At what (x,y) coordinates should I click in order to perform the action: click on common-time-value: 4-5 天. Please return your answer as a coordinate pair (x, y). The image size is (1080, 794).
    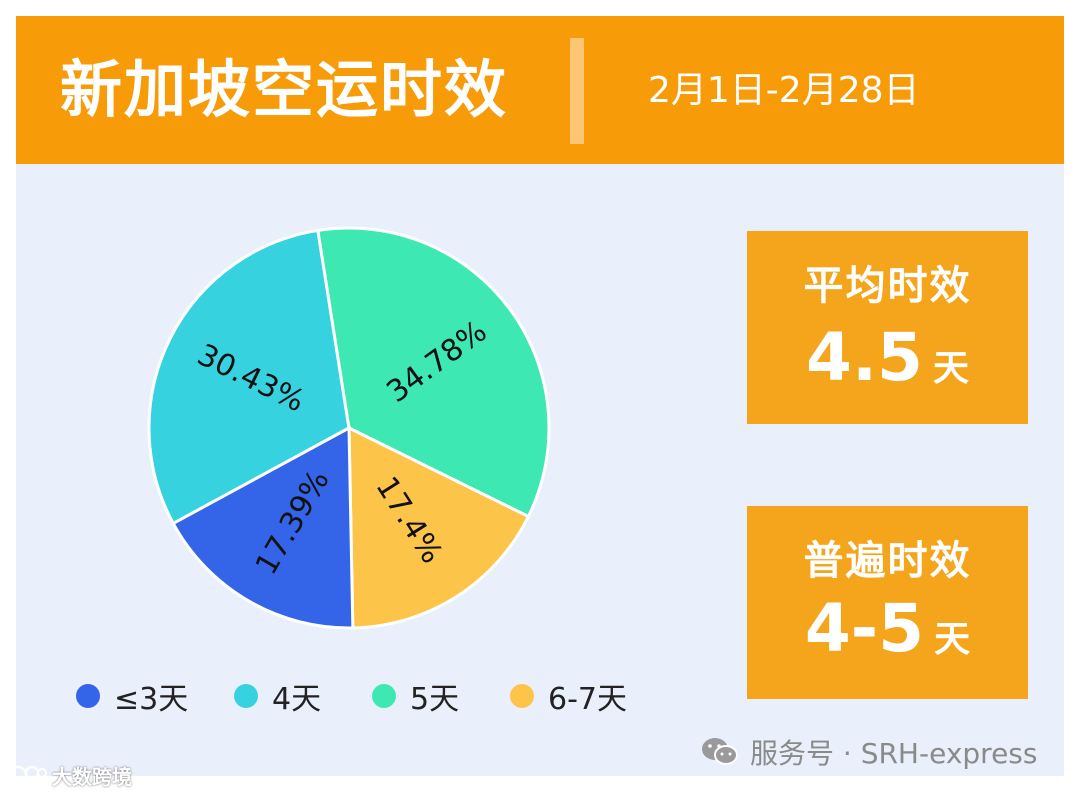
    Looking at the image, I should click on (887, 628).